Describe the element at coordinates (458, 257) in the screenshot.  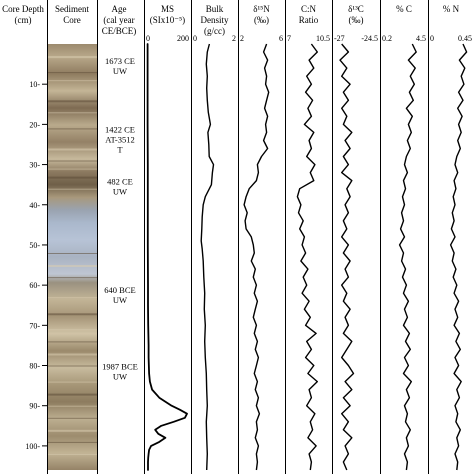
I see `series-line-pn` at that location.